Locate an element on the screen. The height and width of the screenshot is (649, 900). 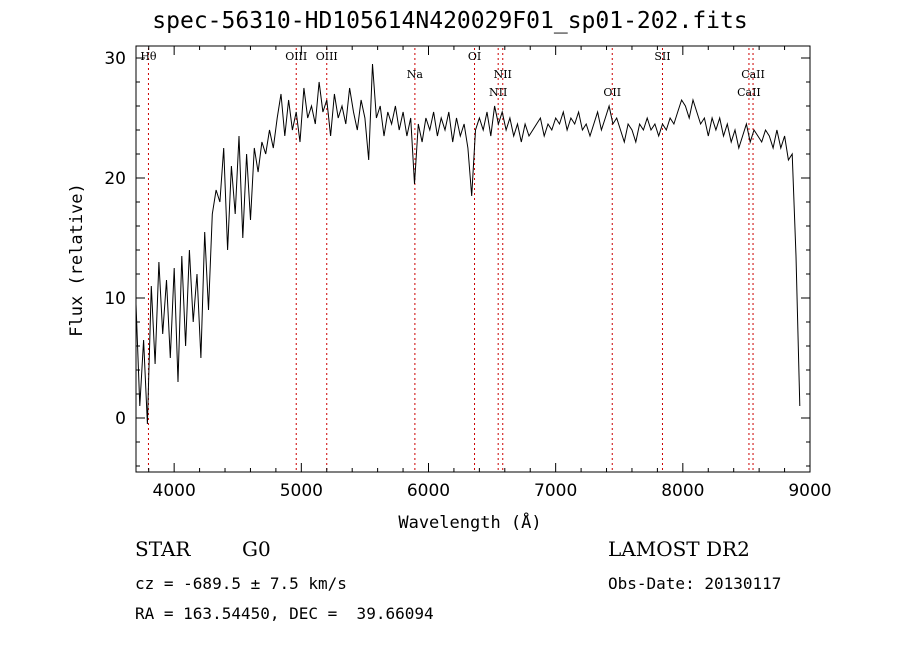
object-subclass: G0 is located at coordinates (256, 549).